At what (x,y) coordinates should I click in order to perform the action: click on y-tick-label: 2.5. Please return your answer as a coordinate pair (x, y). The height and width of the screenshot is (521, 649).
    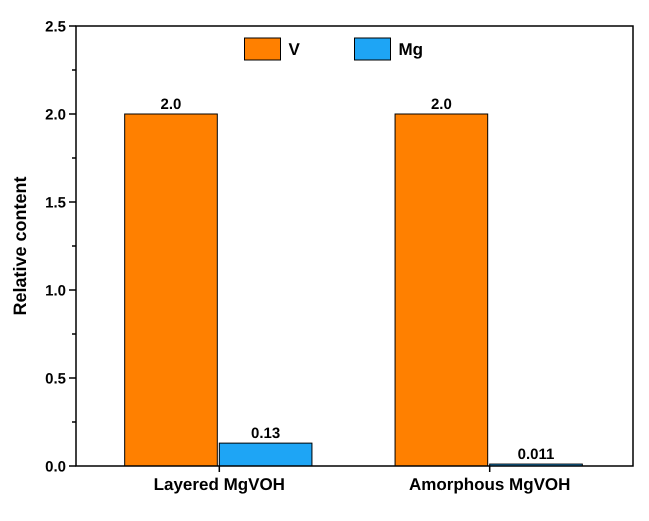
    Looking at the image, I should click on (55, 27).